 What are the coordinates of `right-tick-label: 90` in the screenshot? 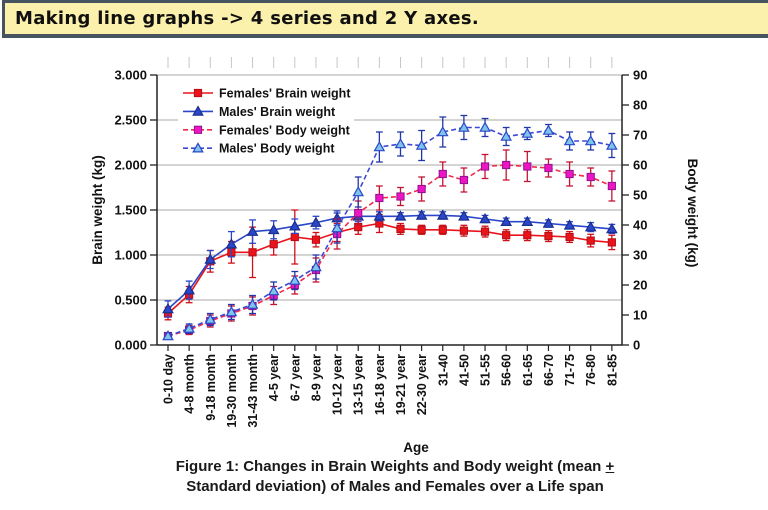 It's located at (640, 75).